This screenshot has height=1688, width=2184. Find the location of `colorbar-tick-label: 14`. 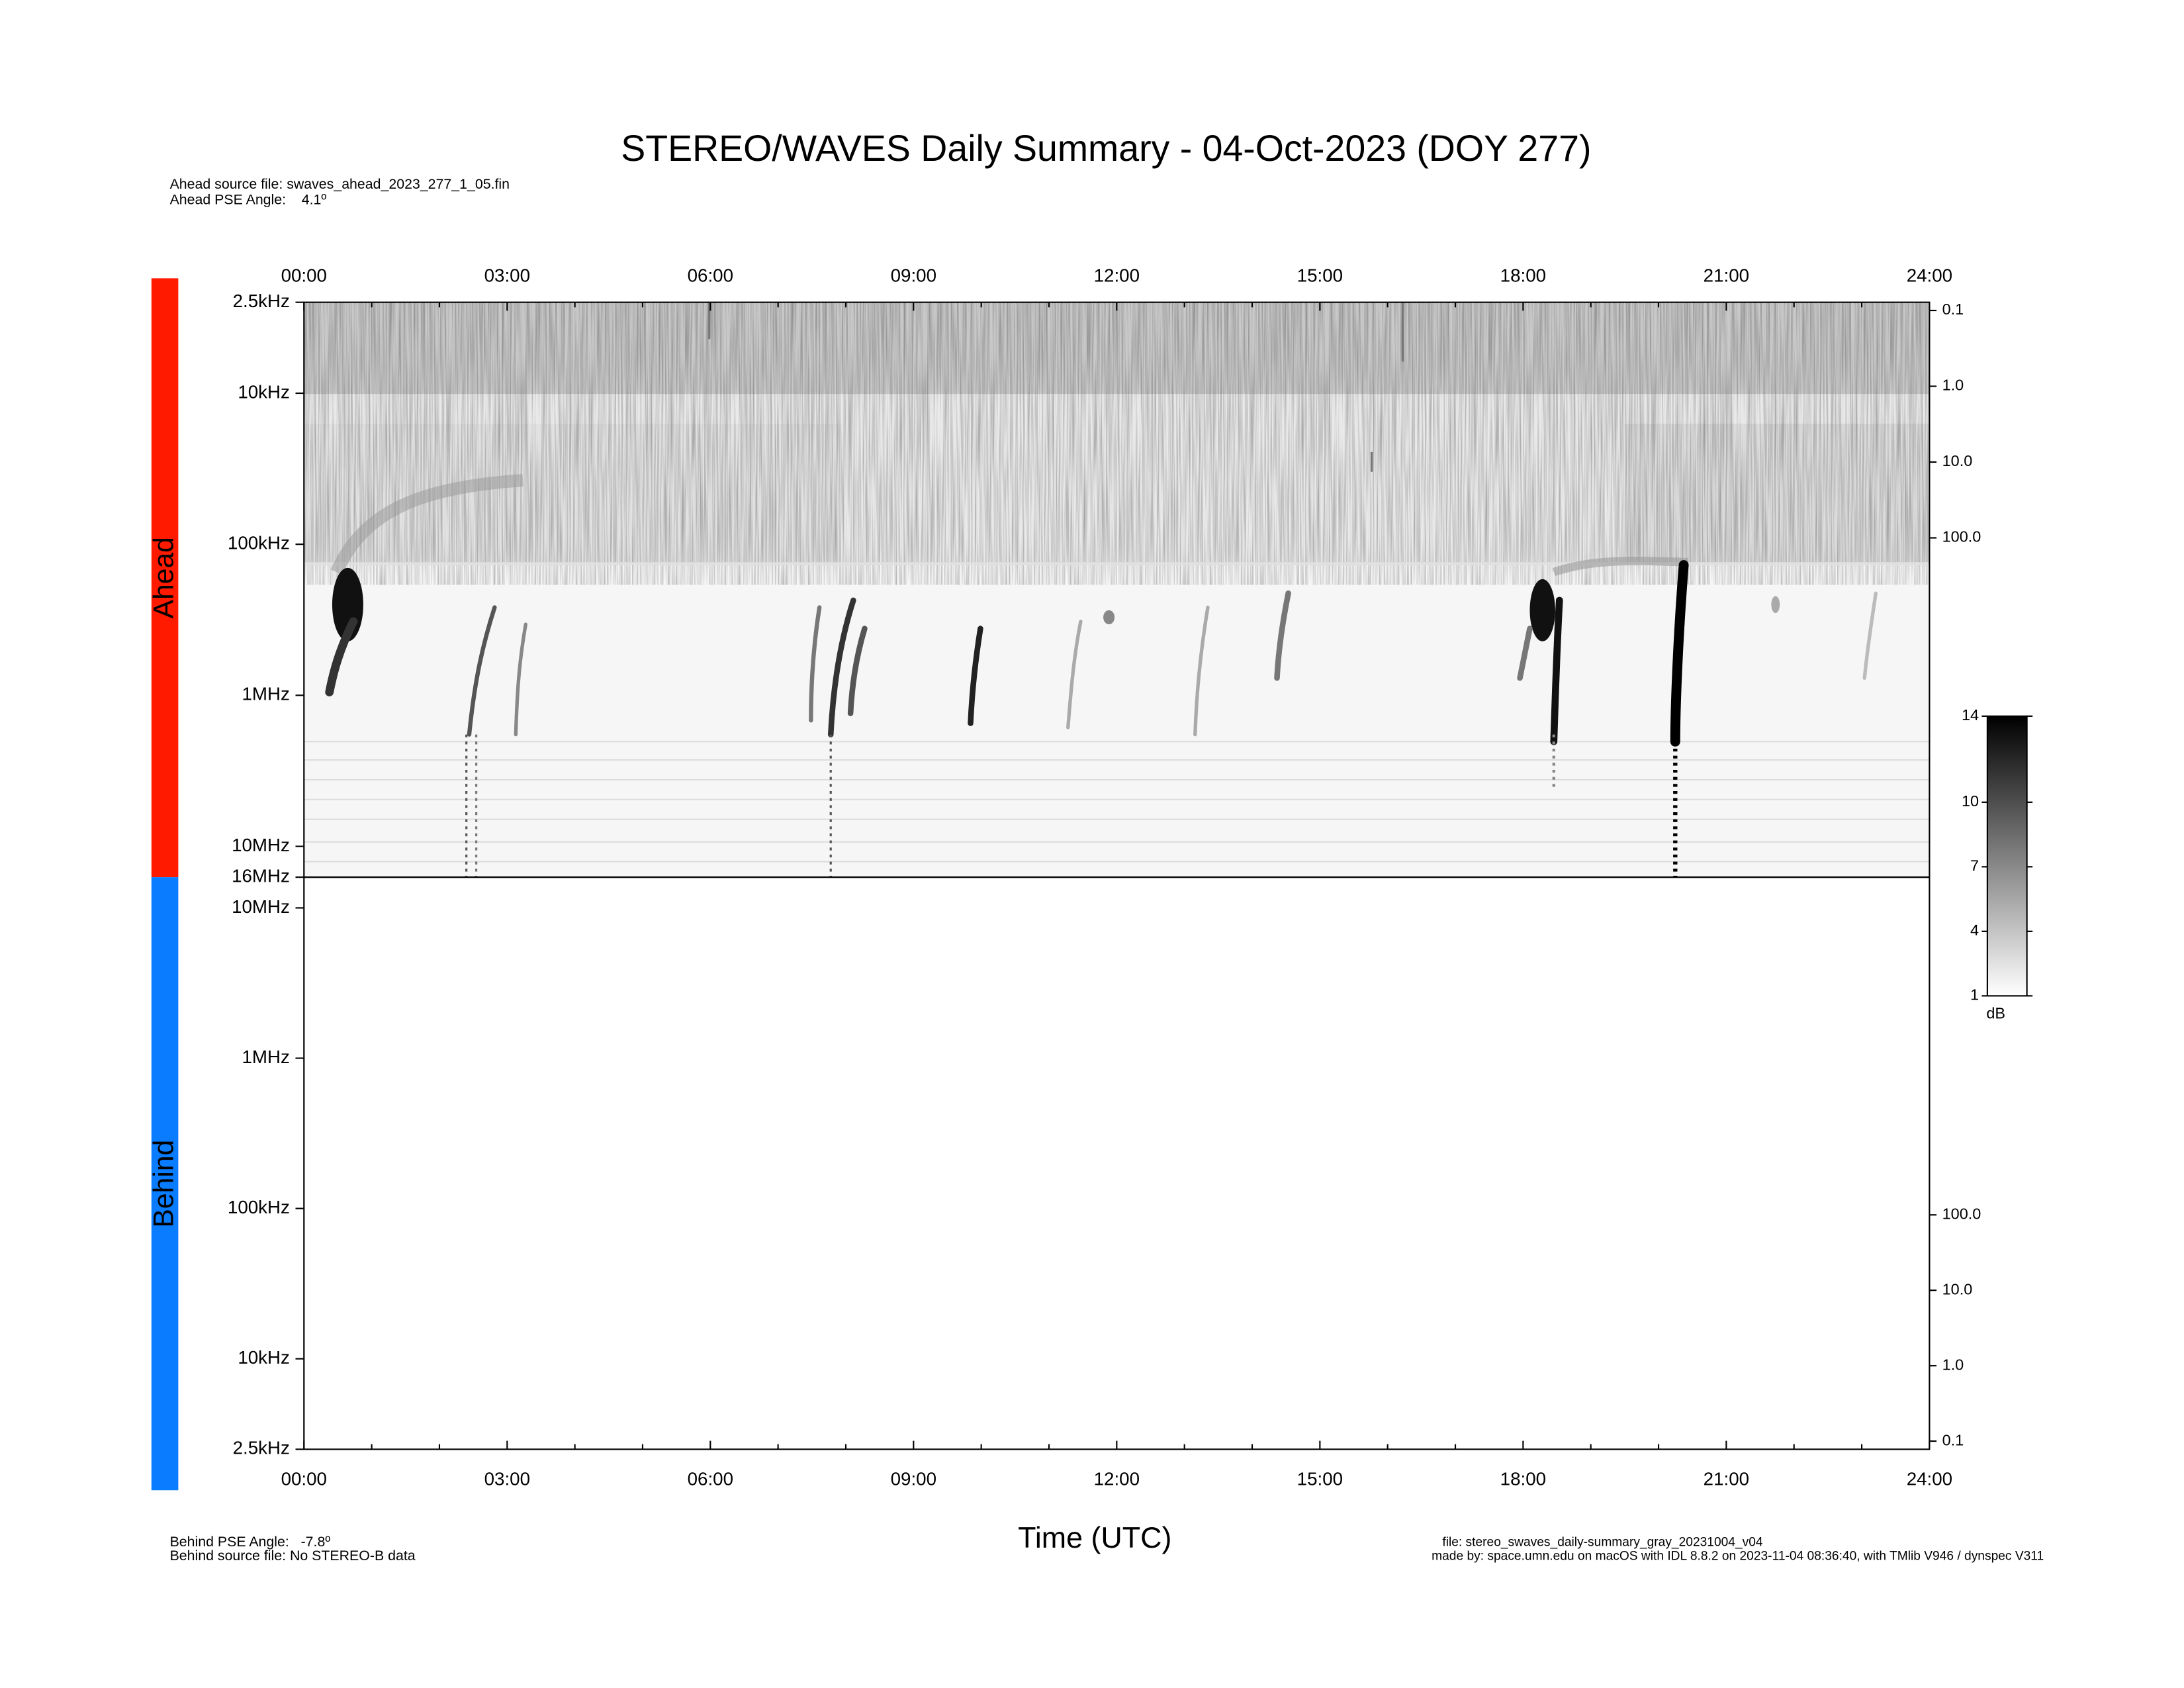

colorbar-tick-label: 14 is located at coordinates (1971, 715).